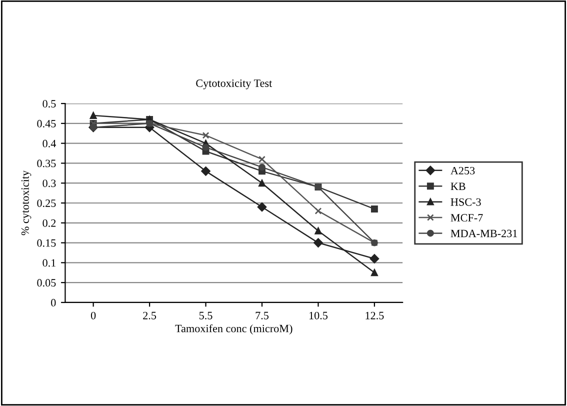 This screenshot has width=567, height=406. I want to click on y-tick-label: 0, so click(53, 302).